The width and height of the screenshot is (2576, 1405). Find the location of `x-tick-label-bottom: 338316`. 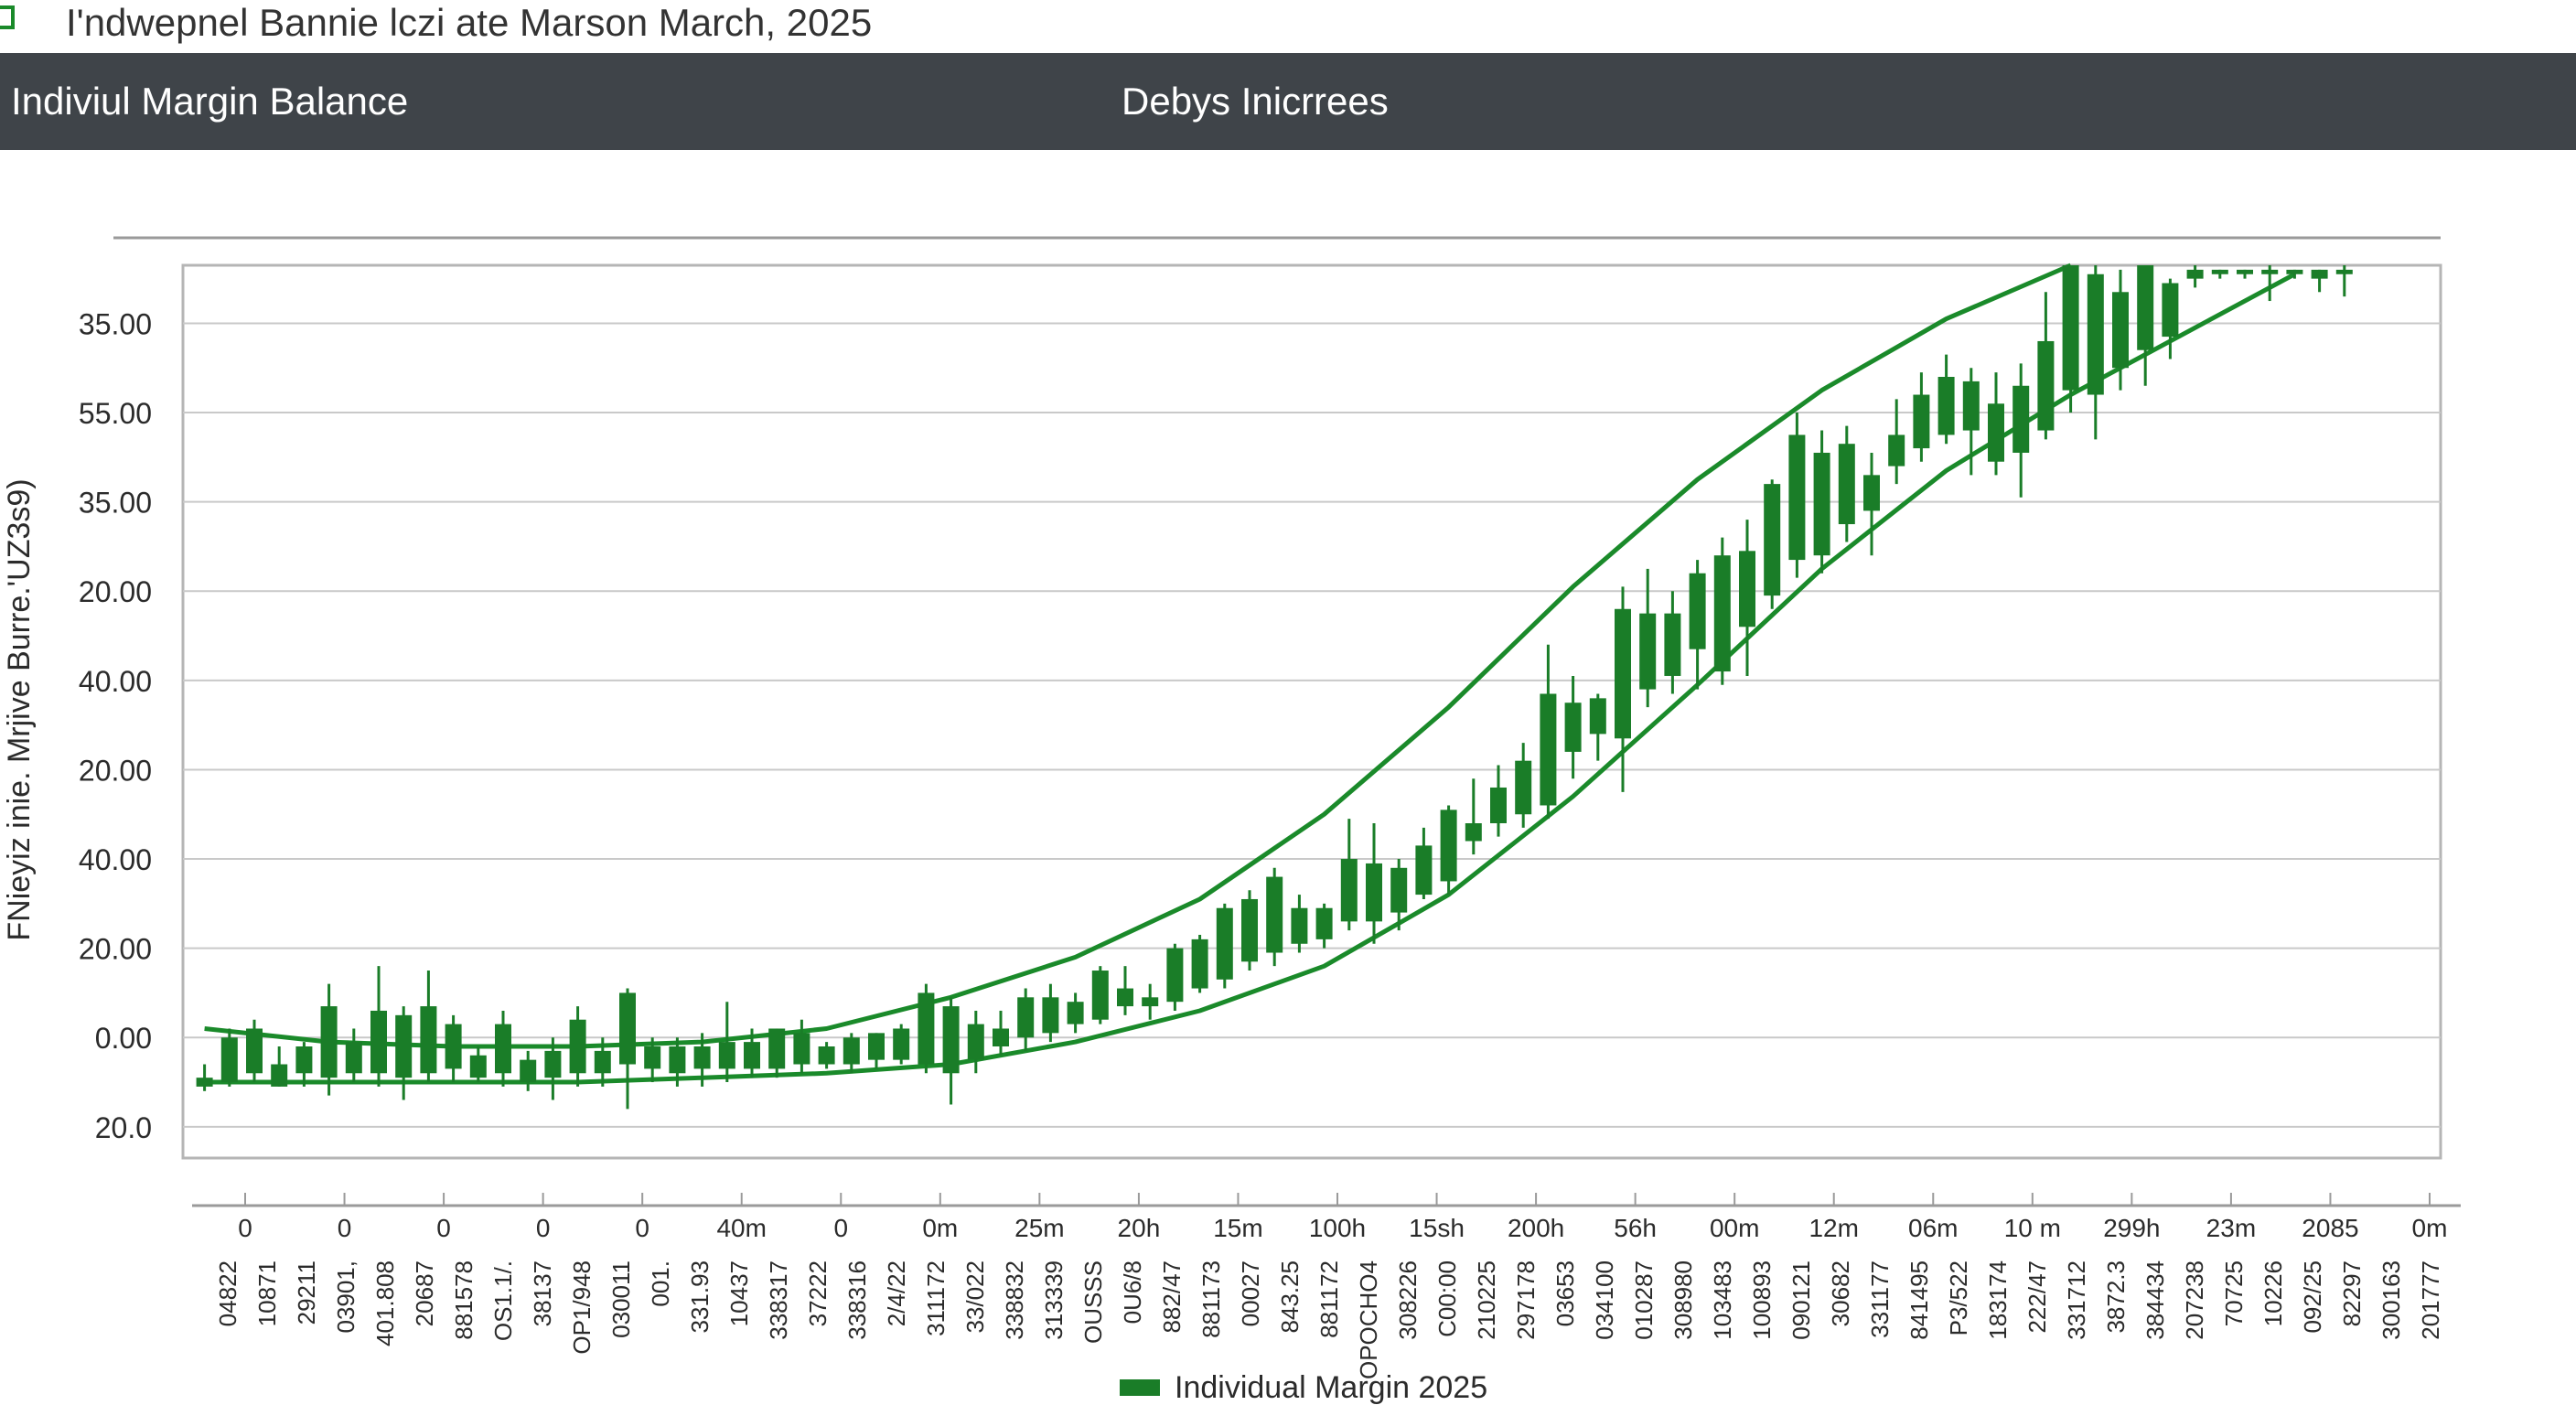

x-tick-label-bottom: 338316 is located at coordinates (857, 1300).